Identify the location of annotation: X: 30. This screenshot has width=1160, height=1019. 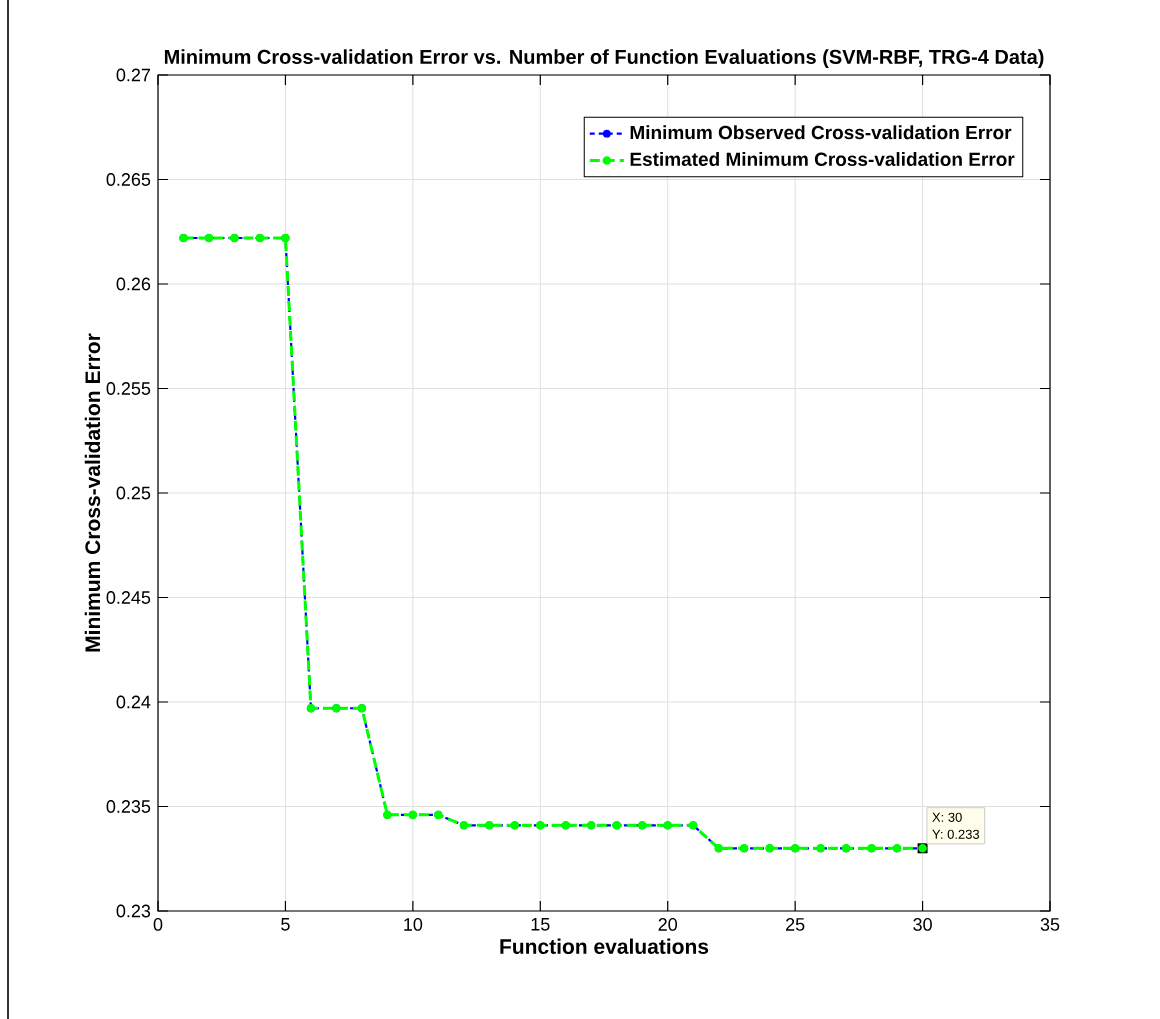
(947, 817).